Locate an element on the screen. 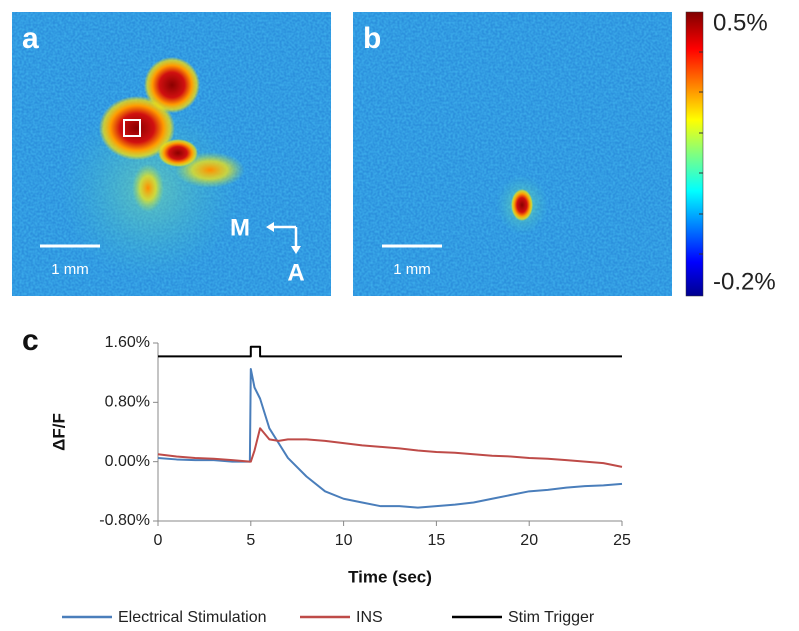  orientation-label: M is located at coordinates (240, 227).